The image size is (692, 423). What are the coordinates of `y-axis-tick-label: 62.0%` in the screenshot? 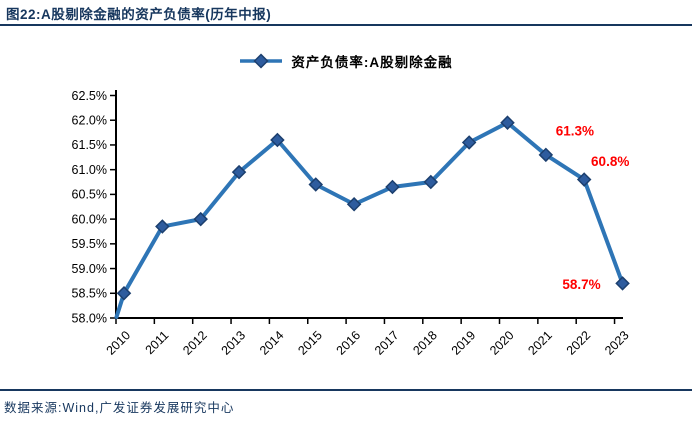 It's located at (89, 121).